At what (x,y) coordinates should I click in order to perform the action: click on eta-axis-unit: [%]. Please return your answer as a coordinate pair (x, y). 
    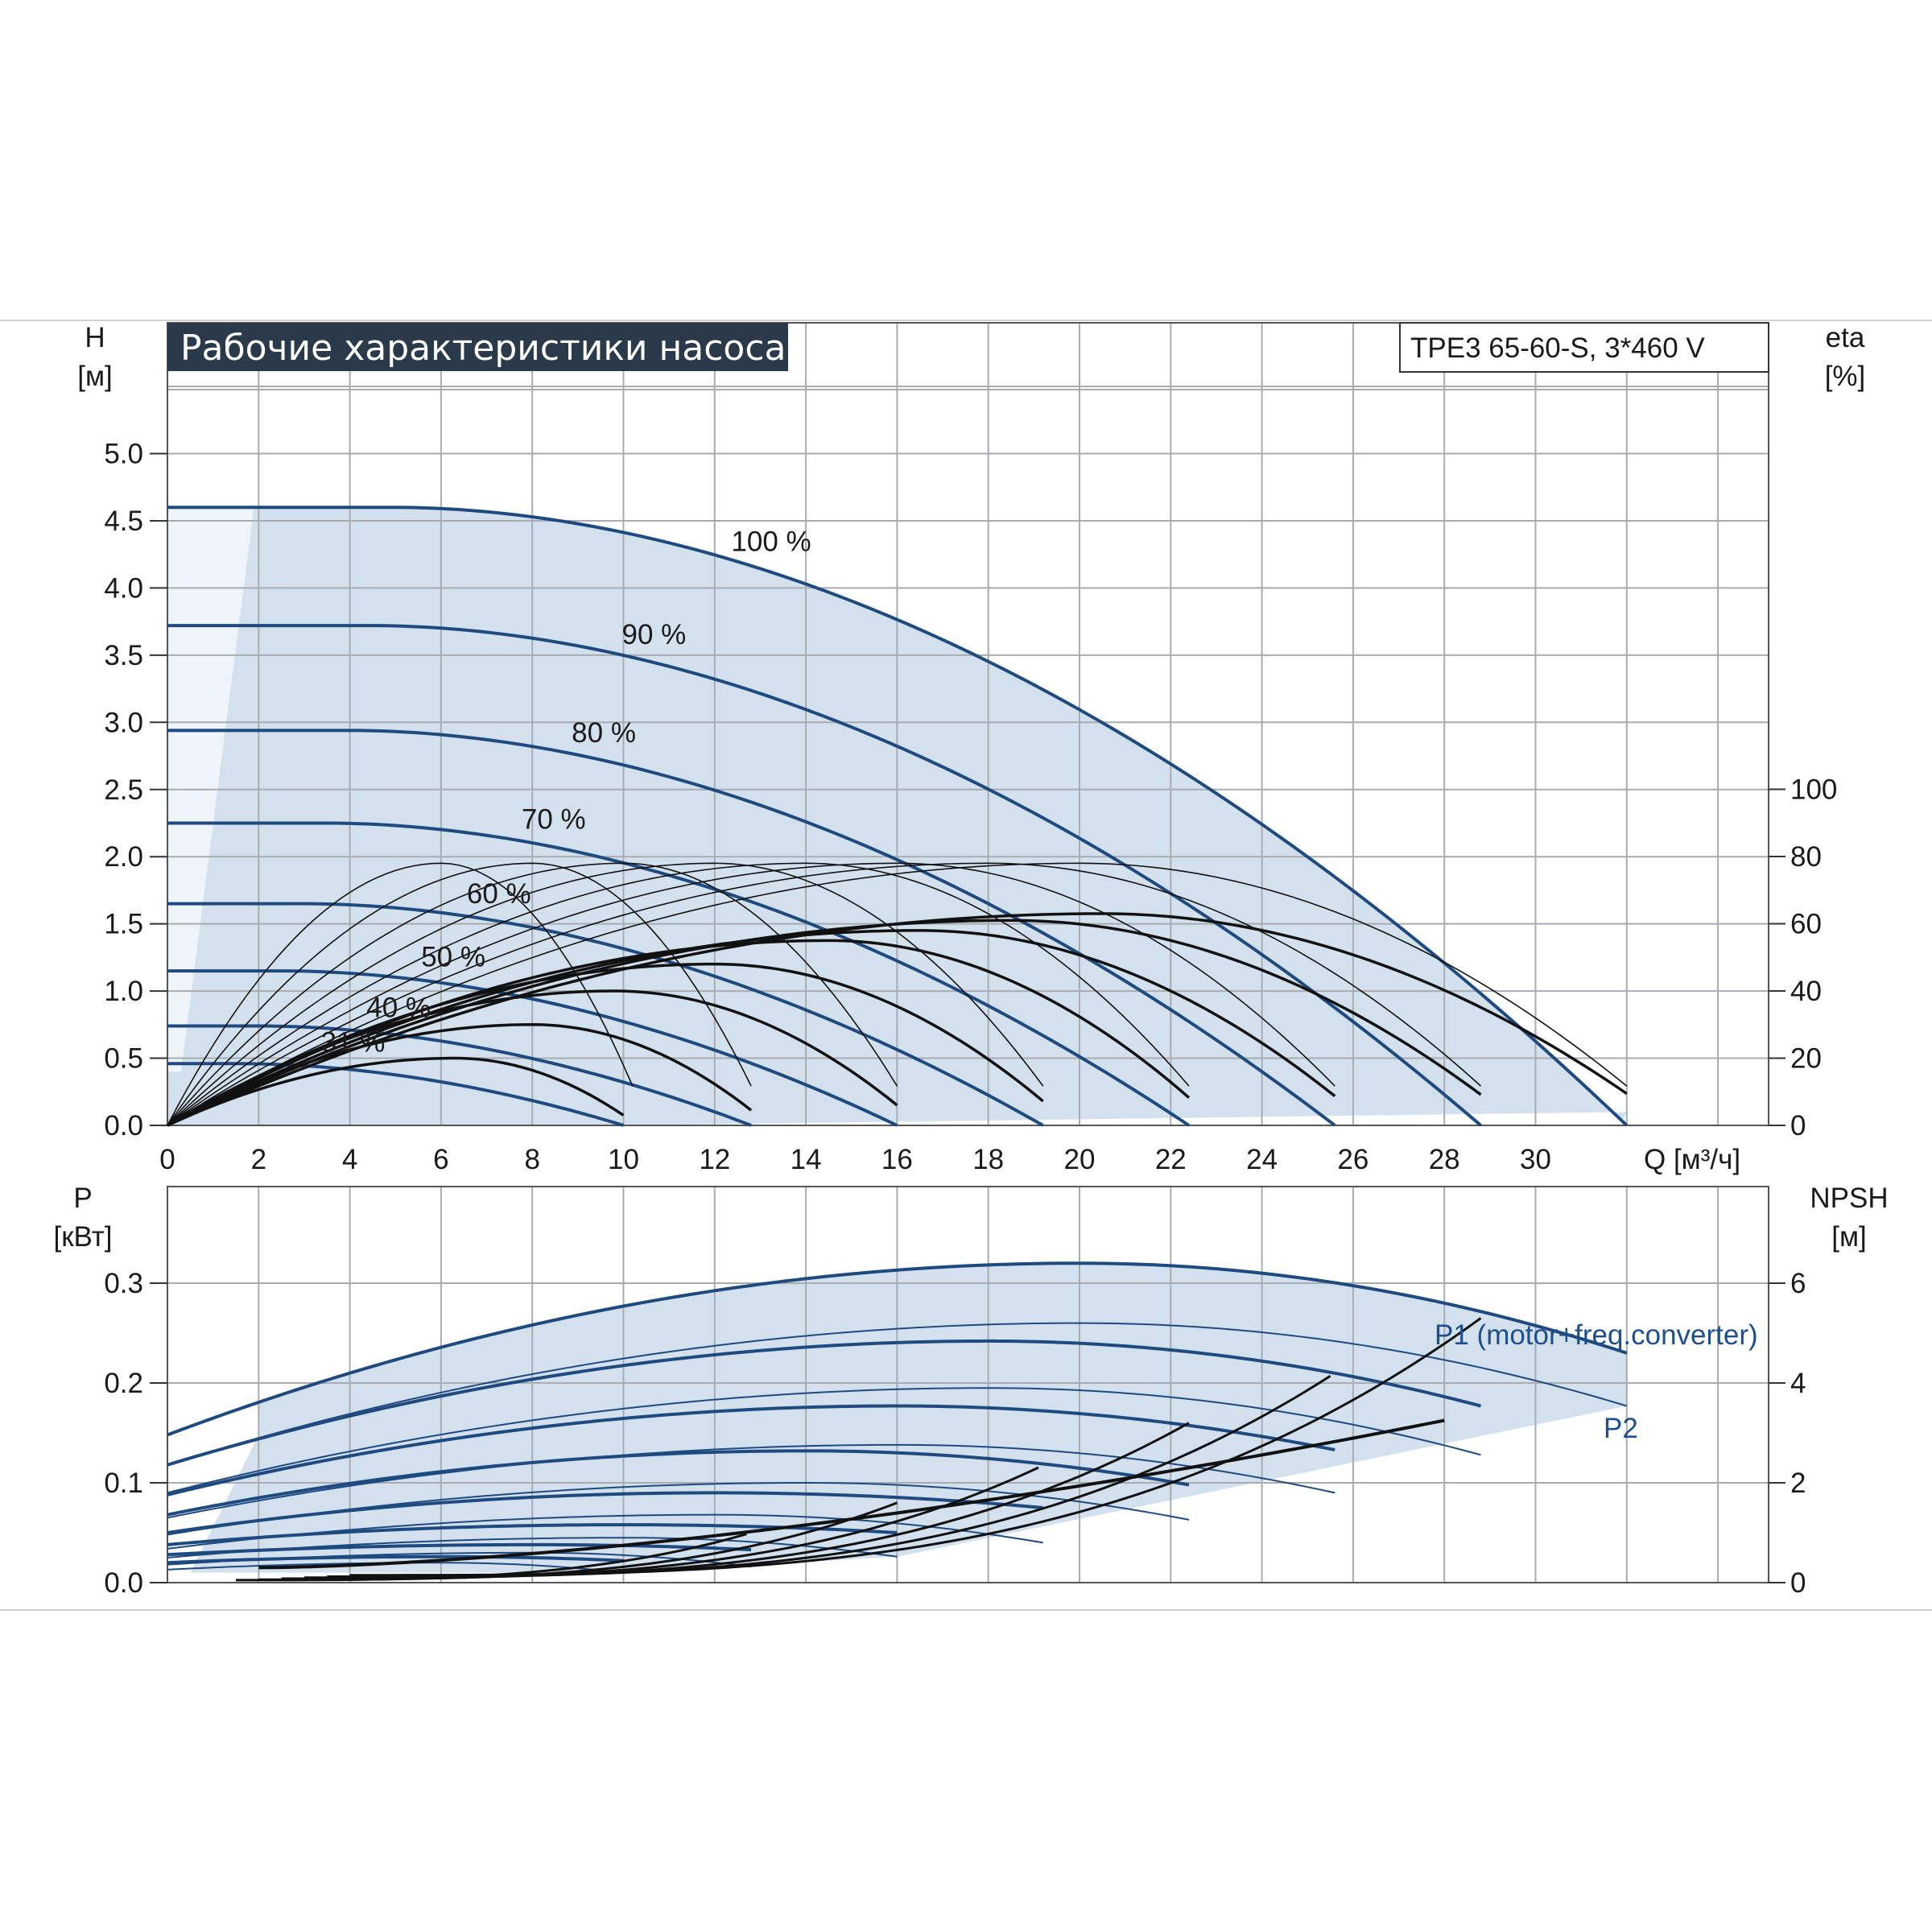
    Looking at the image, I should click on (1846, 376).